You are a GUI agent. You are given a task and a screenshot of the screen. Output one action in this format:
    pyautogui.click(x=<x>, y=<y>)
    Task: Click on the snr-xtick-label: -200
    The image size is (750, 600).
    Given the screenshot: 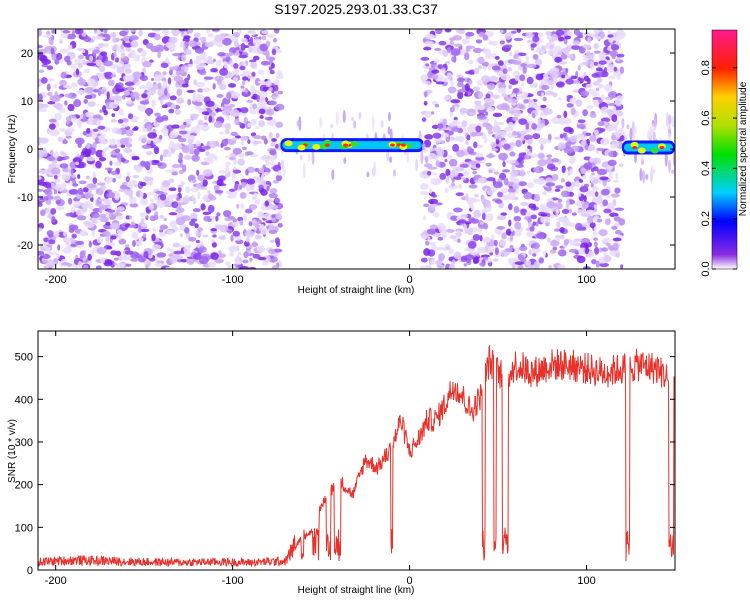 What is the action you would take?
    pyautogui.click(x=56, y=581)
    